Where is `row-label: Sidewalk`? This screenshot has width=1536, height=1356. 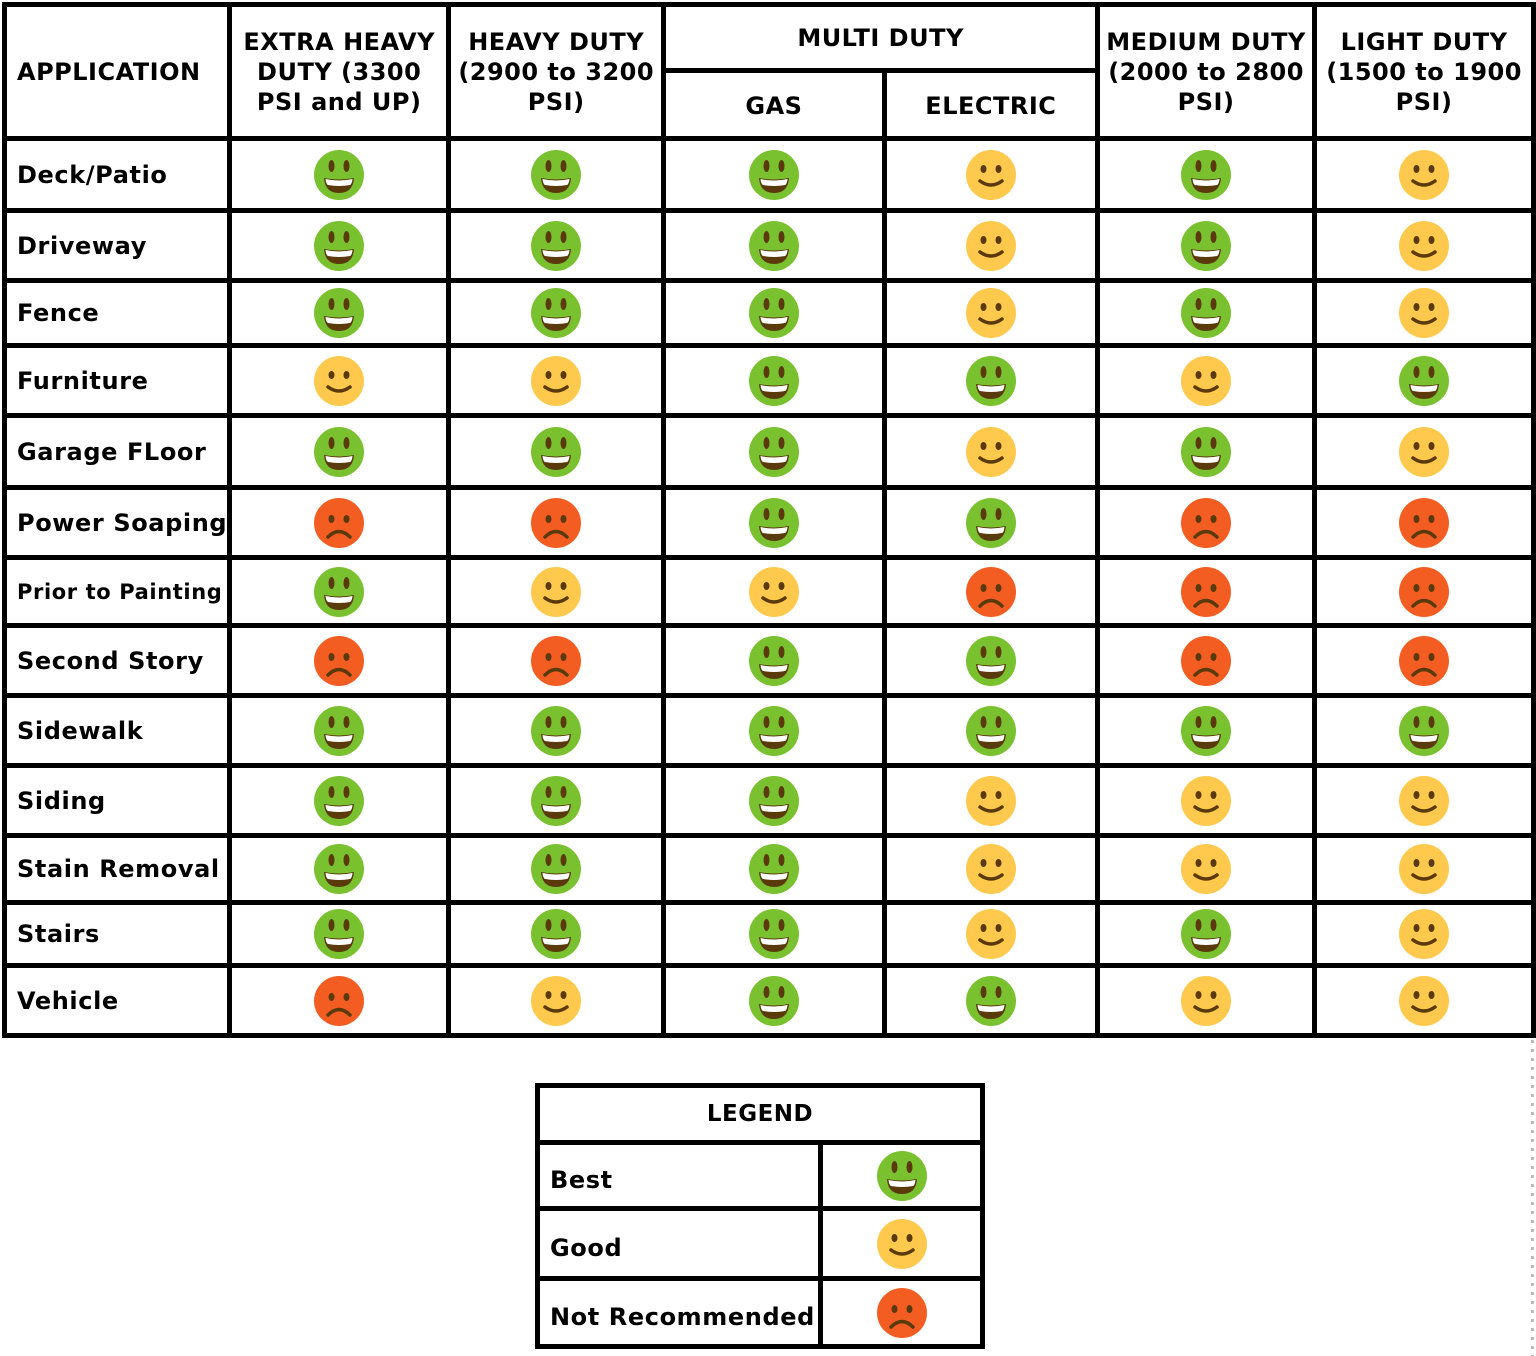
row-label: Sidewalk is located at coordinates (117, 730).